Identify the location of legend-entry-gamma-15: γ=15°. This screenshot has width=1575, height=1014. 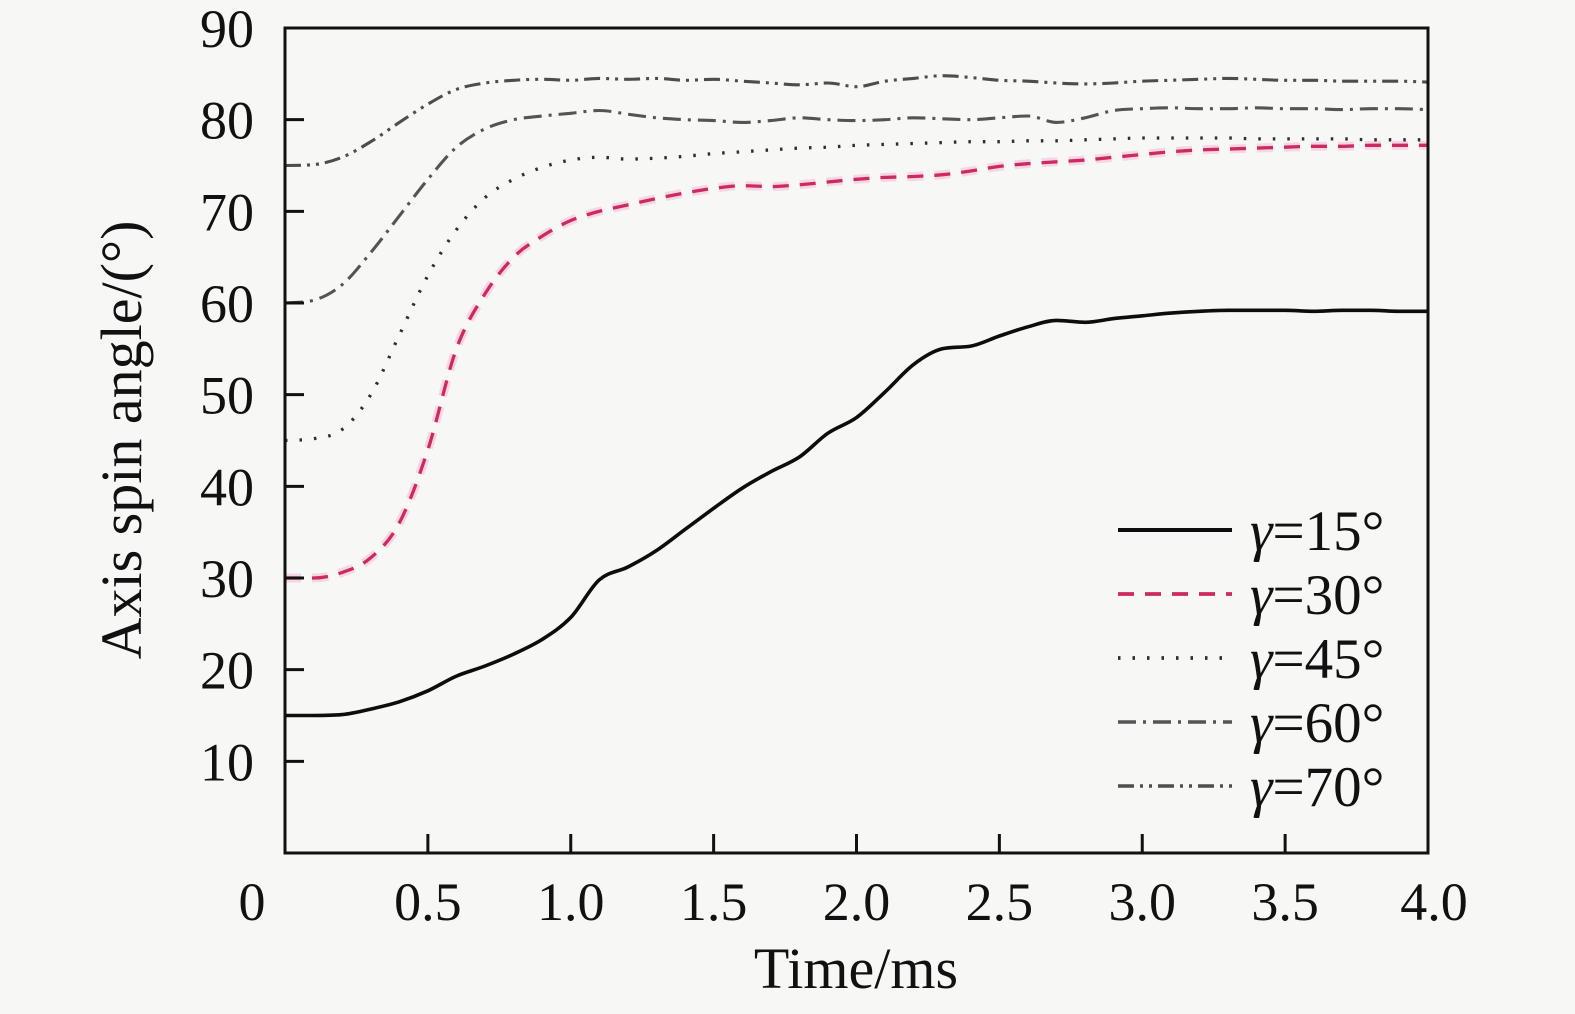
(1251, 531).